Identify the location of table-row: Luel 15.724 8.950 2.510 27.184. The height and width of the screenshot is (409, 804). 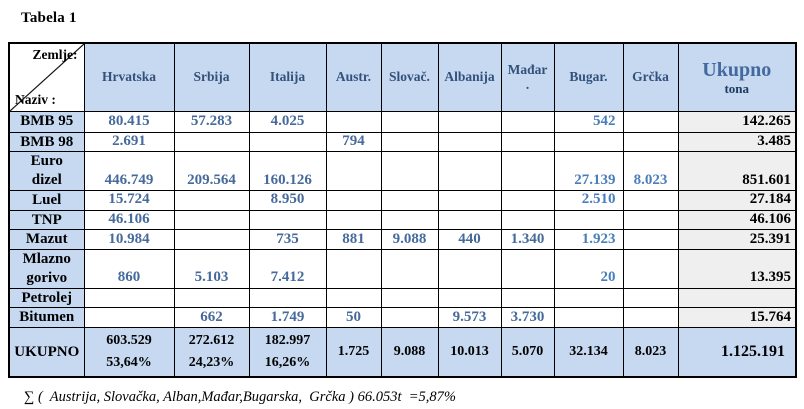
(402, 200).